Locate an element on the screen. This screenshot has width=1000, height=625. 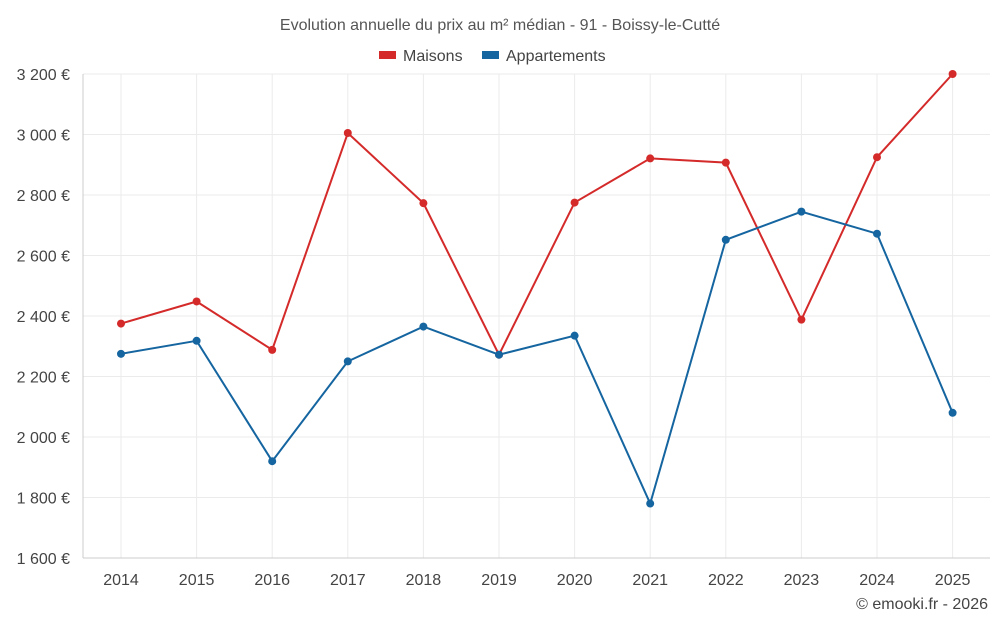
legend-swatch-maisons is located at coordinates (387, 55).